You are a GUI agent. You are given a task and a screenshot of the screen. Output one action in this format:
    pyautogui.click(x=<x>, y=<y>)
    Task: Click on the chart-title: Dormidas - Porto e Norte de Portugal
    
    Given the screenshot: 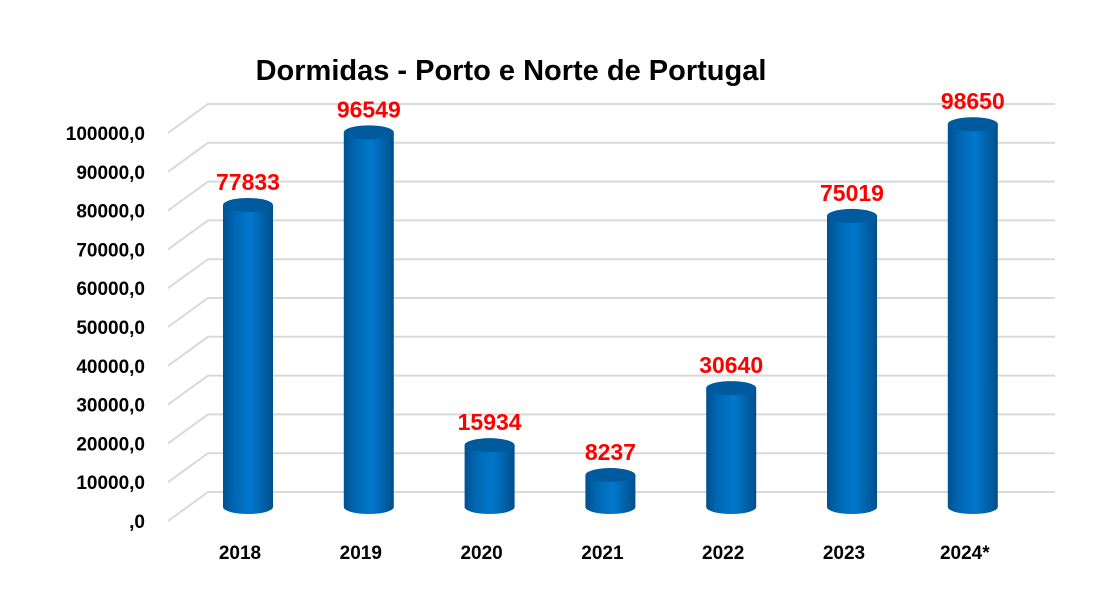 What is the action you would take?
    pyautogui.click(x=511, y=71)
    